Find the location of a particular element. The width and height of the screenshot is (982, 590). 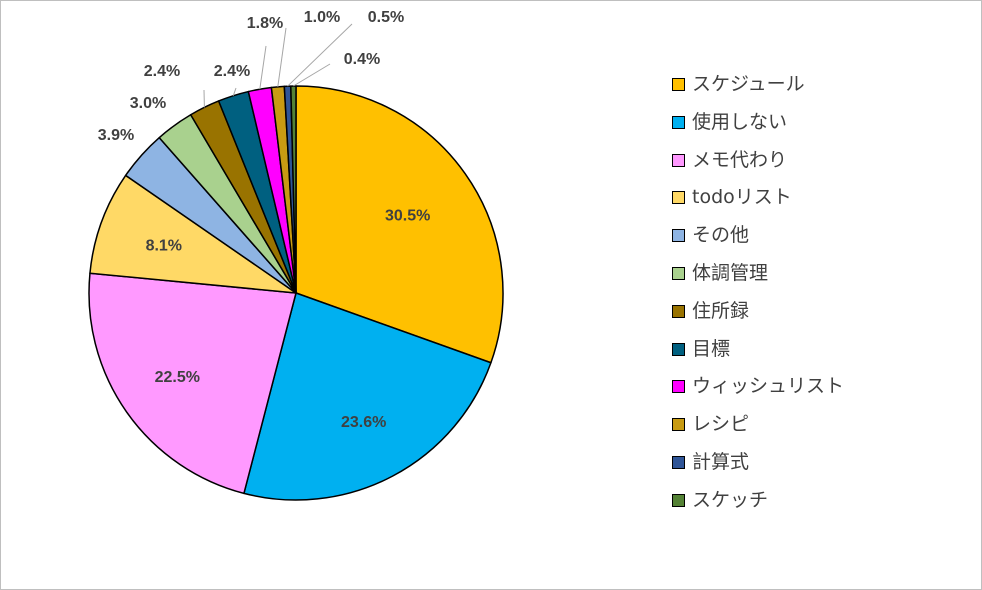

legend-label-5: 体調管理 is located at coordinates (730, 272).